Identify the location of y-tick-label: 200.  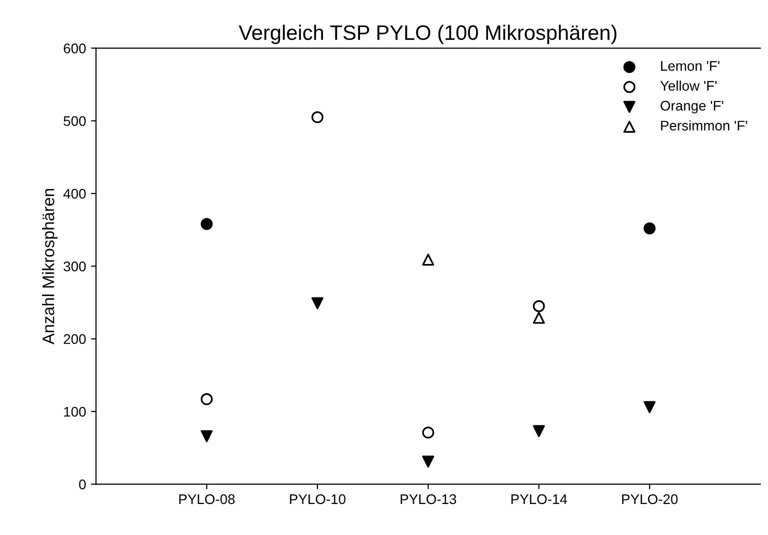
(75, 339).